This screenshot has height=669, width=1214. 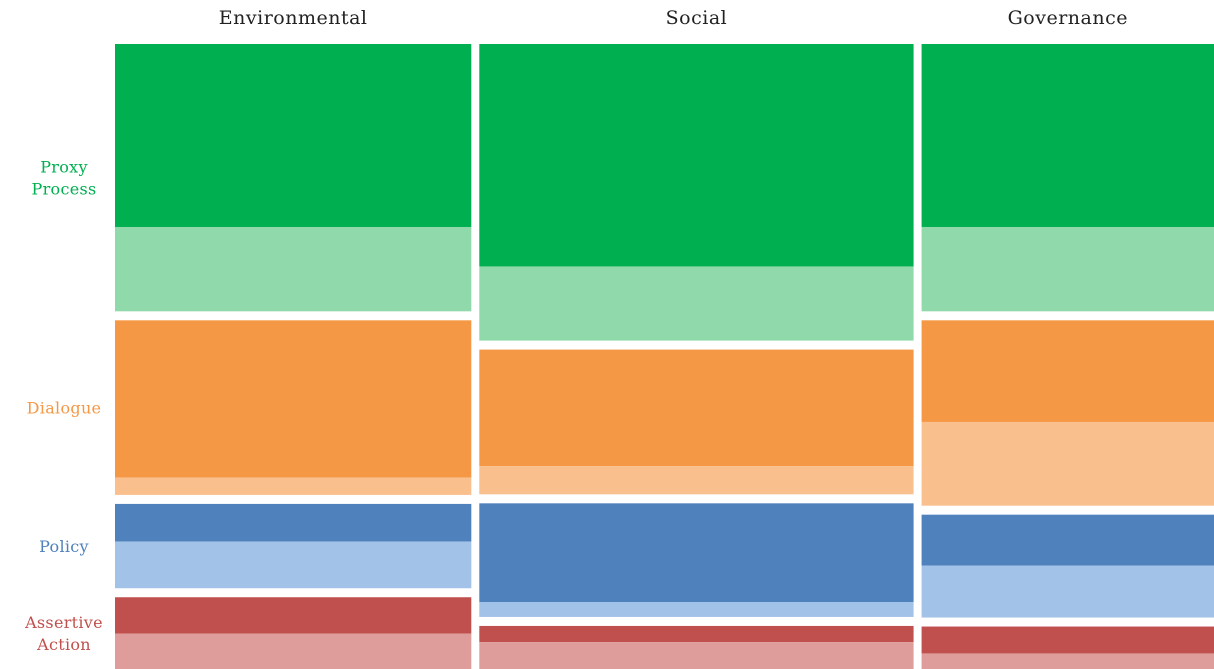 I want to click on tile-social-dialogue-light, so click(x=696, y=480).